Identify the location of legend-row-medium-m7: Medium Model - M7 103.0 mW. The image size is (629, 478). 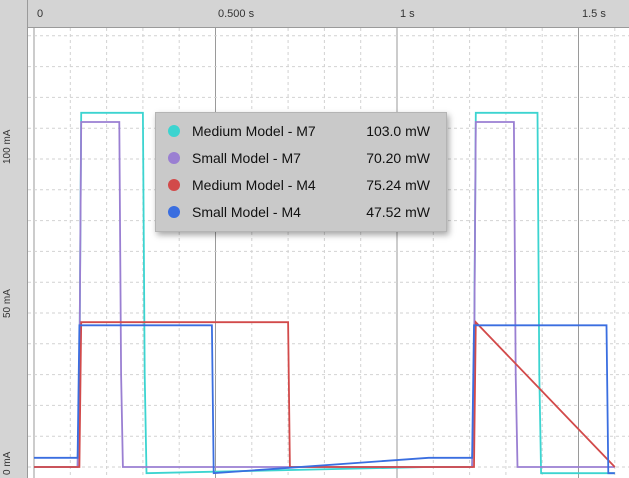
(302, 132).